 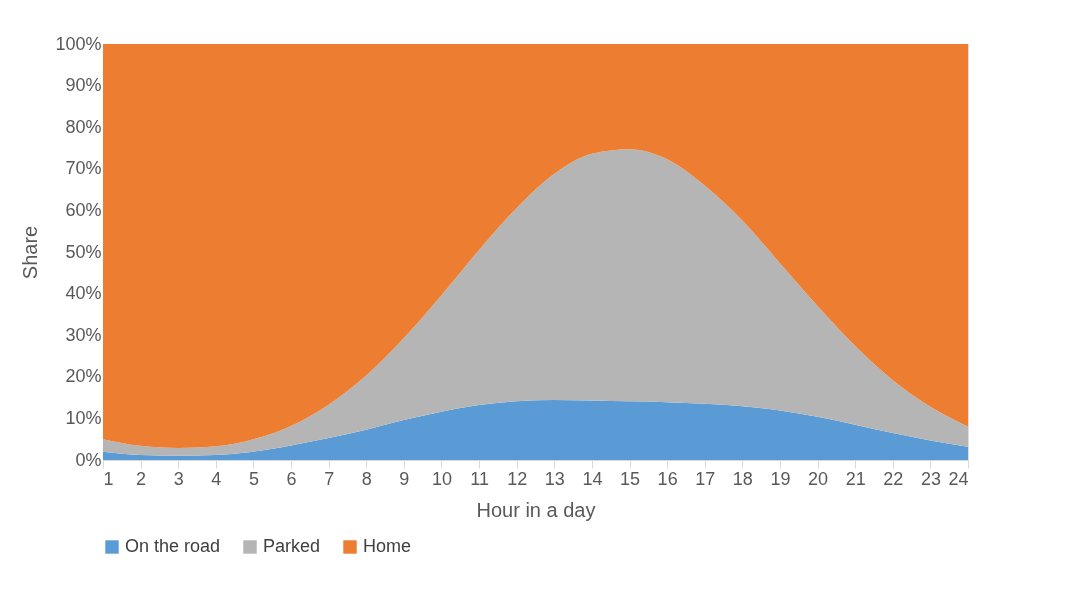 I want to click on x-tick-label: 1, so click(x=108, y=478).